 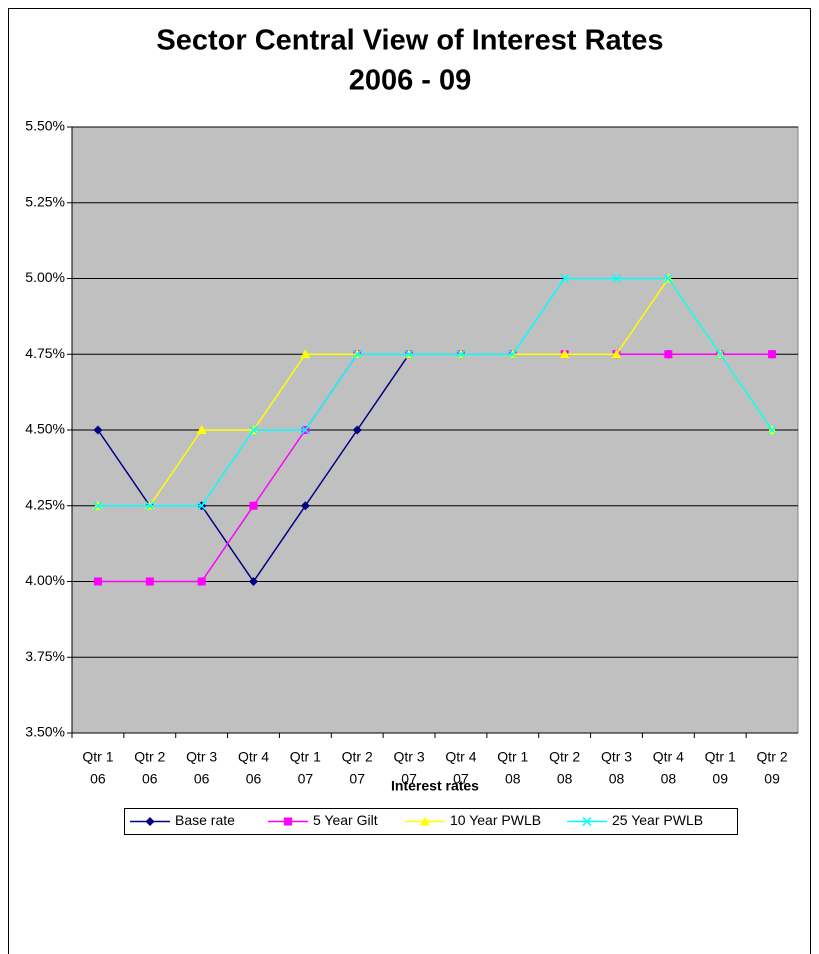 I want to click on chart-title: Sector Central View of Interest Rates, so click(x=409, y=41).